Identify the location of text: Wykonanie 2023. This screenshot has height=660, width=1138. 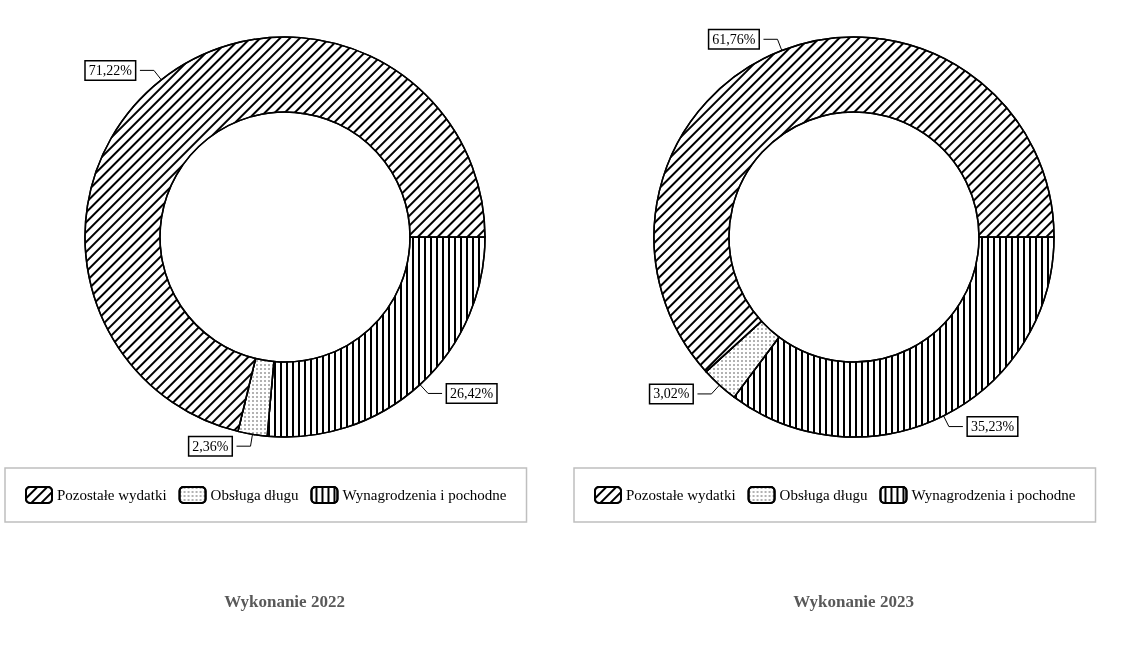
(853, 601).